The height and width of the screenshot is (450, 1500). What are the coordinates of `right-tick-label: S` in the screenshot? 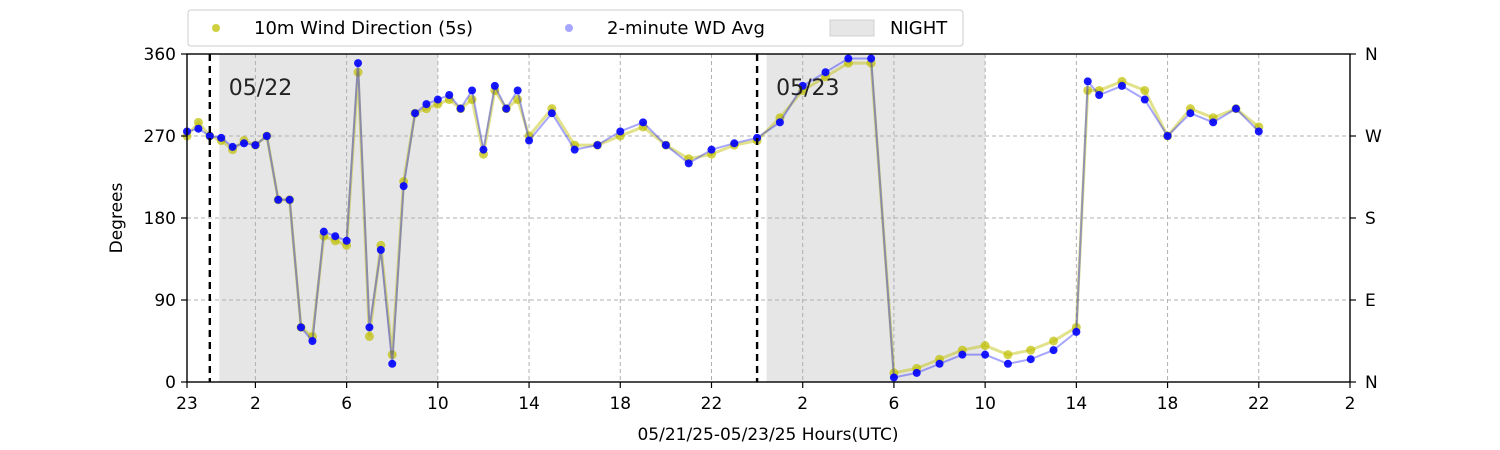 It's located at (1370, 219).